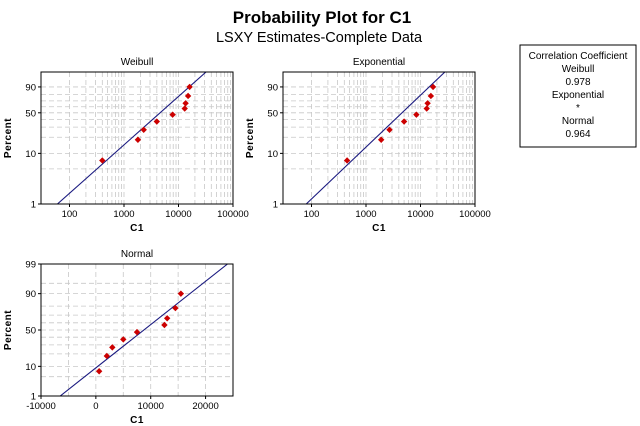 The image size is (640, 426). Describe the element at coordinates (272, 87) in the screenshot. I see `exponential-y-tick-label: 90` at that location.